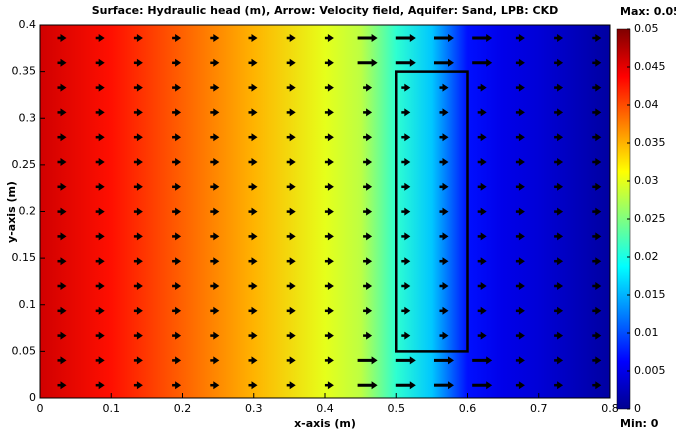  What do you see at coordinates (650, 142) in the screenshot?
I see `colorbar-tick-label: 0.035` at bounding box center [650, 142].